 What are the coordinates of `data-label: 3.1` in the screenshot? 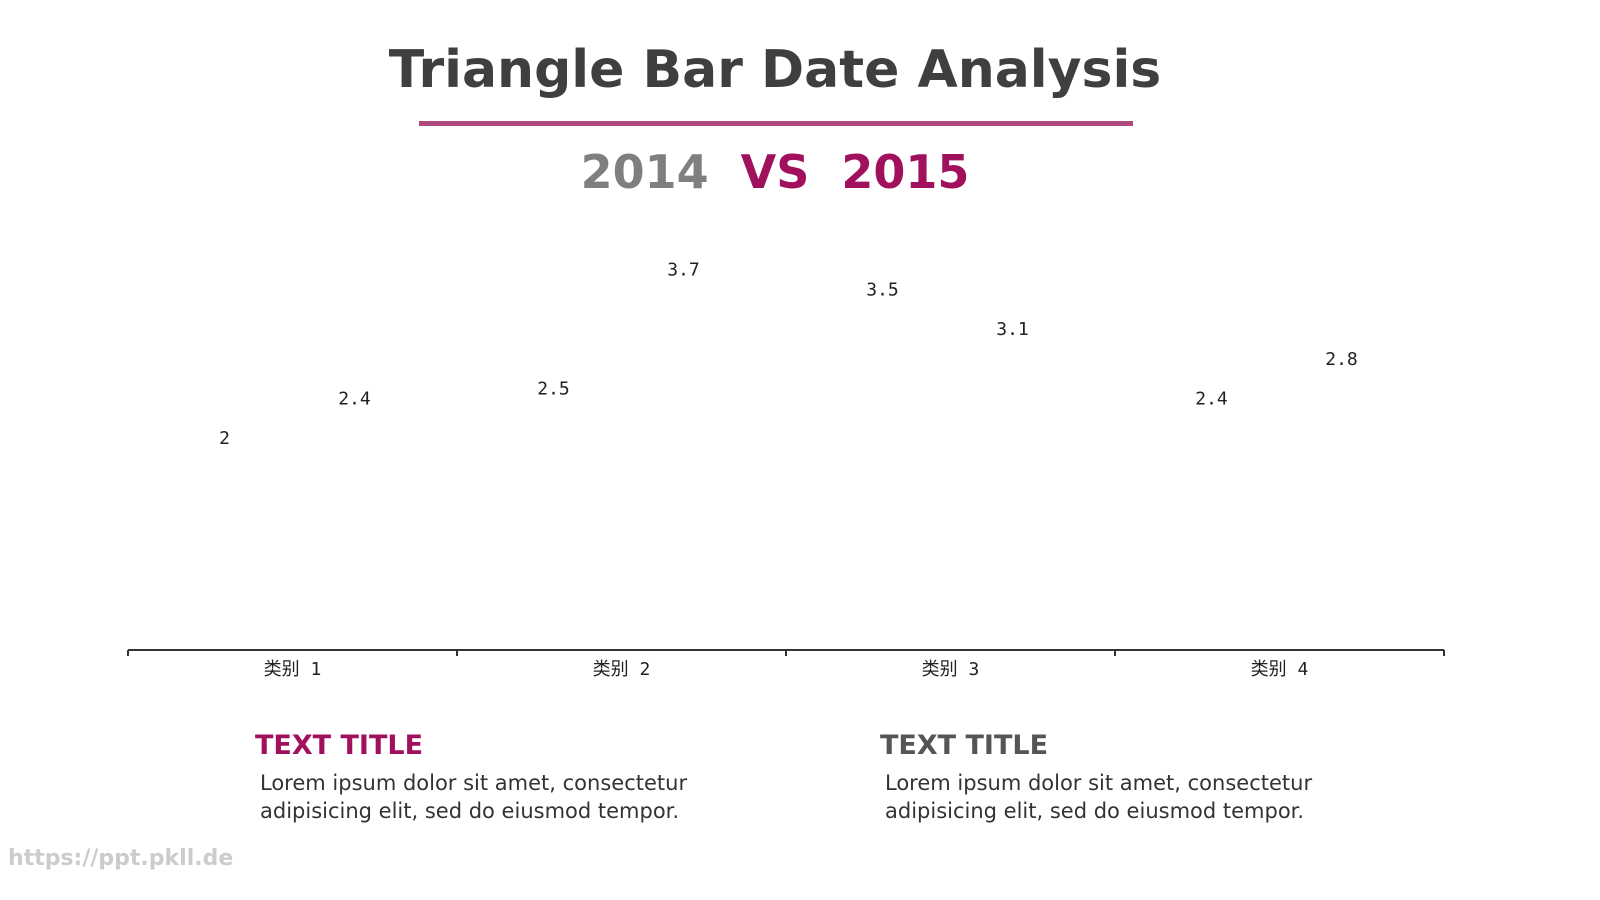 It's located at (1012, 329).